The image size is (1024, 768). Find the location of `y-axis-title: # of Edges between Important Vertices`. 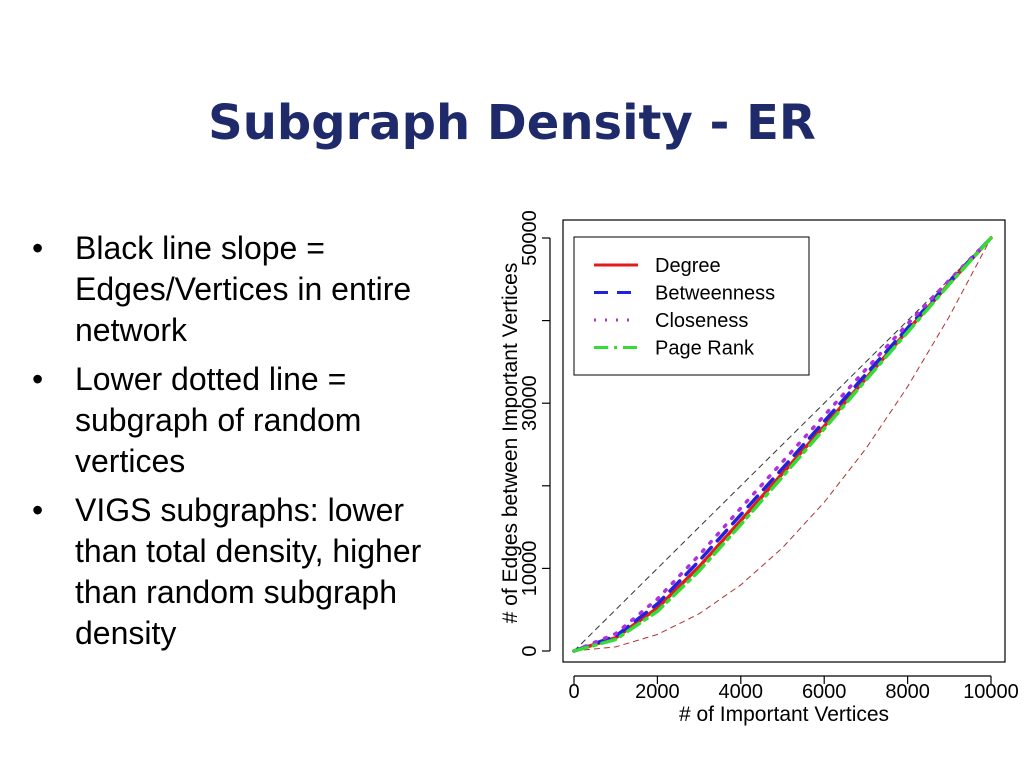

y-axis-title: # of Edges between Important Vertices is located at coordinates (510, 443).